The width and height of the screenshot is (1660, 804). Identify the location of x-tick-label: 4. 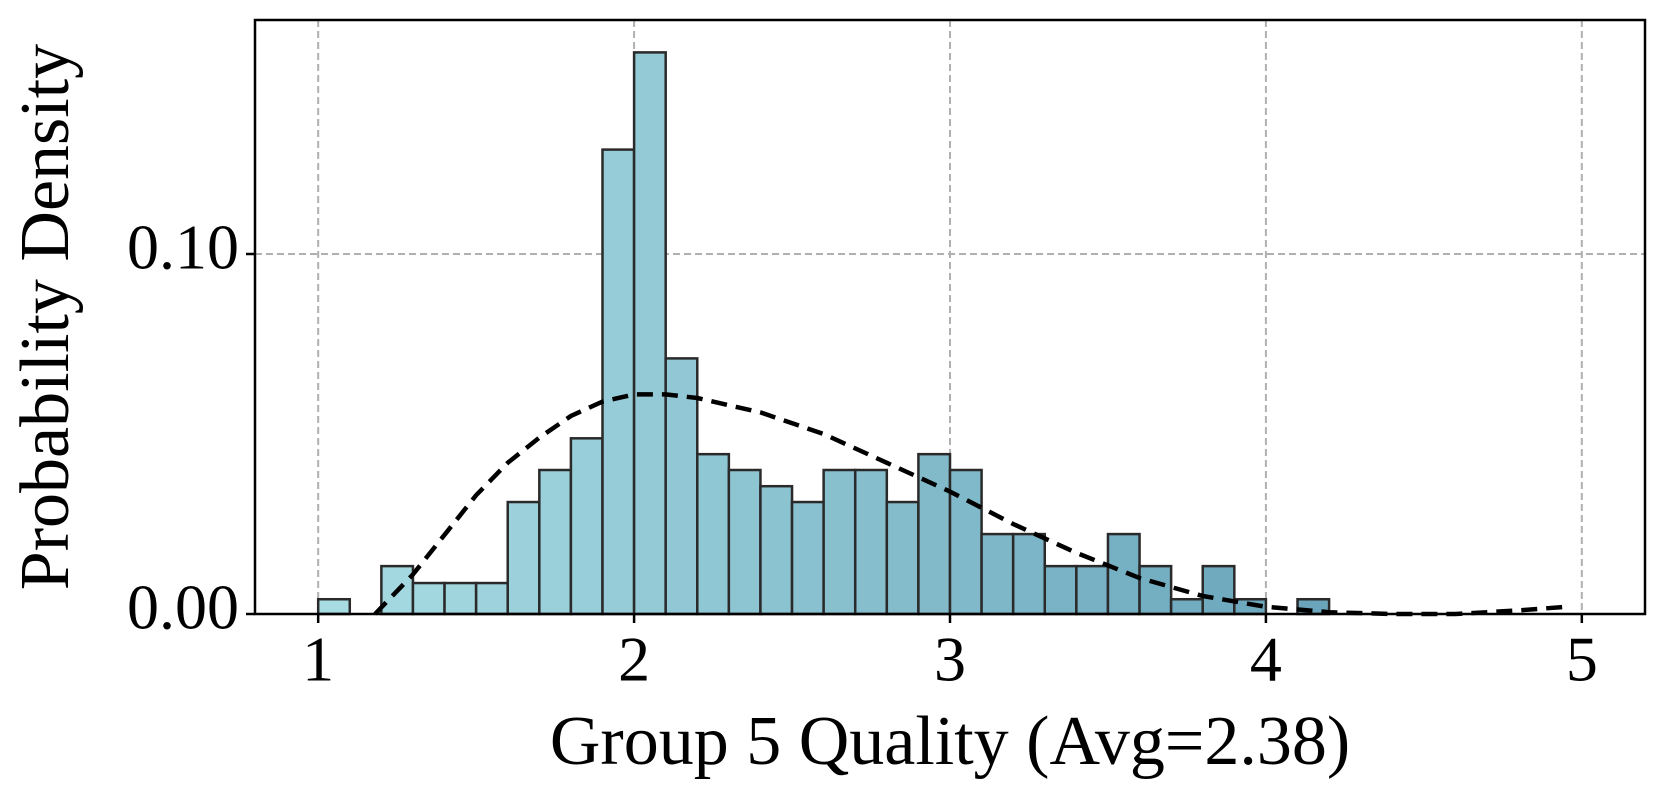
(1266, 659).